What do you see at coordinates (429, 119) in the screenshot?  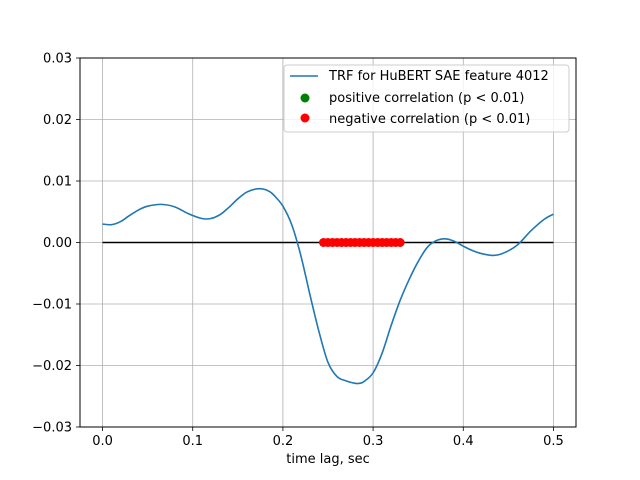 I see `legend-negative-label: negative correlation (p < 0.01)` at bounding box center [429, 119].